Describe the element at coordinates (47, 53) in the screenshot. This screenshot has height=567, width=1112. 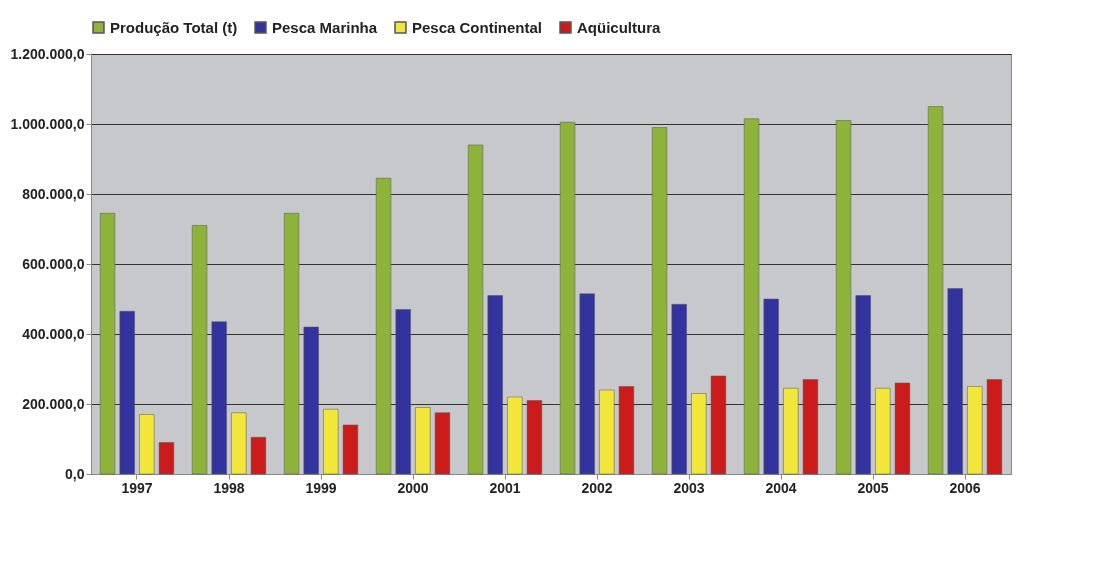
I see `y-tick-label: 1.200.000,0` at that location.